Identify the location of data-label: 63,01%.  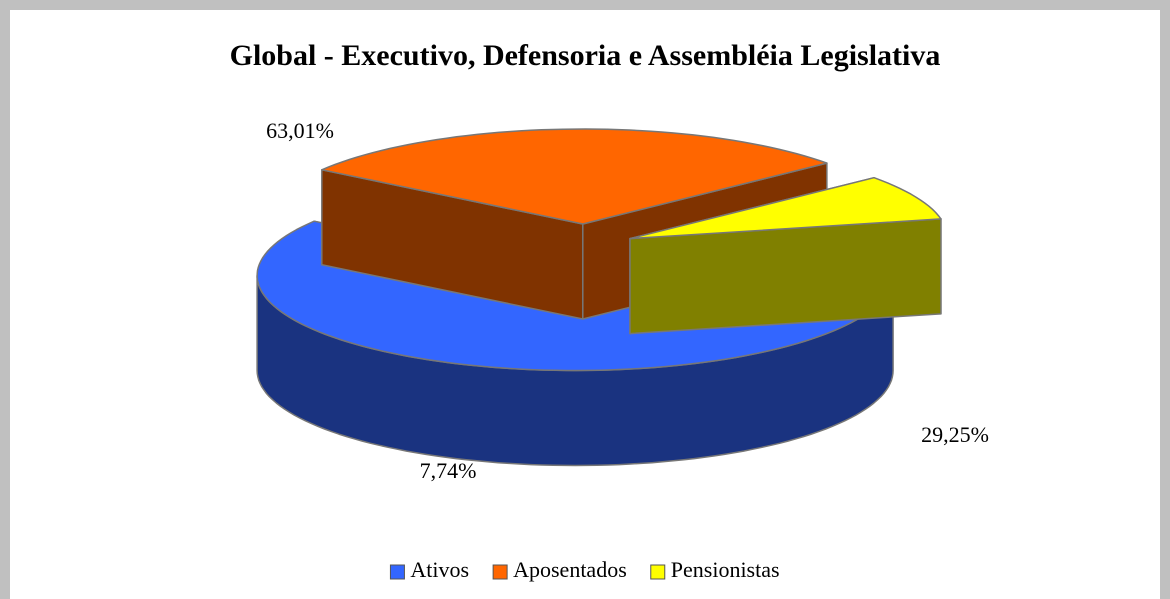
(300, 130).